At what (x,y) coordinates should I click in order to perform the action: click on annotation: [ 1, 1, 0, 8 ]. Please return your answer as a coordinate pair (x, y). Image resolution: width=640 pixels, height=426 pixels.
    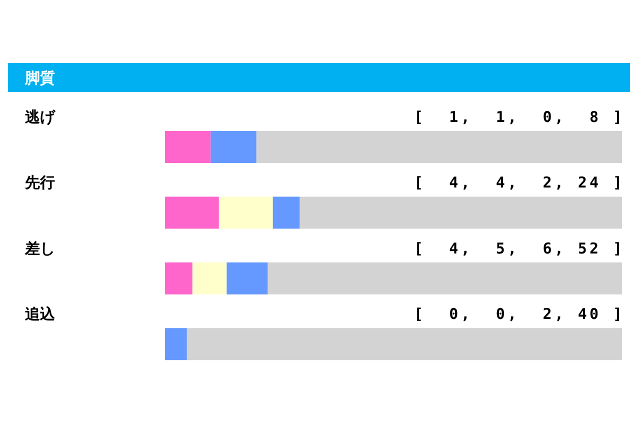
    Looking at the image, I should click on (518, 117).